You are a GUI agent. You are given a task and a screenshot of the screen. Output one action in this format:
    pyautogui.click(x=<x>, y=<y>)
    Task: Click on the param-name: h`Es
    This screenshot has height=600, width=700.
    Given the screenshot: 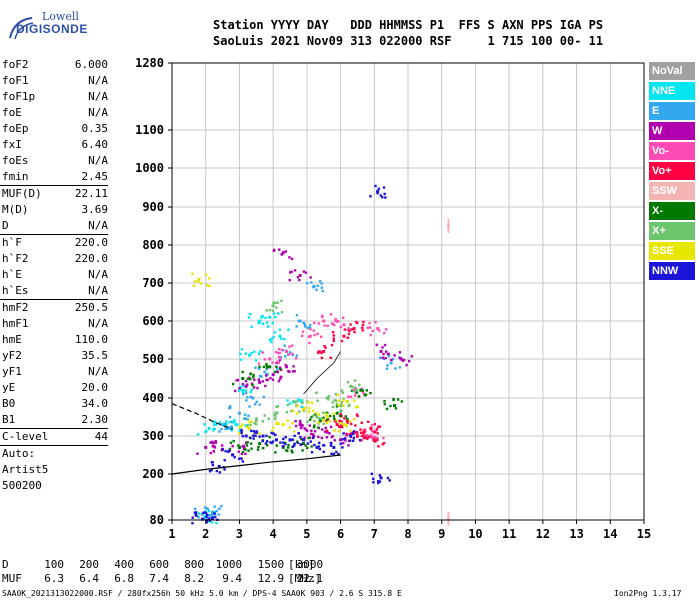 What is the action you would take?
    pyautogui.click(x=15, y=290)
    